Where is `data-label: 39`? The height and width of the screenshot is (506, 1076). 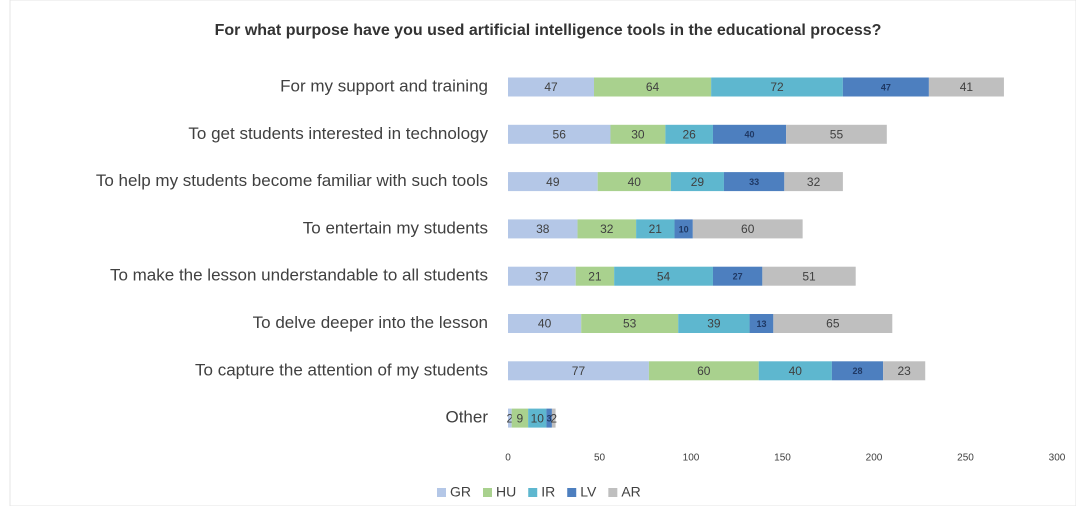
data-label: 39 is located at coordinates (714, 324).